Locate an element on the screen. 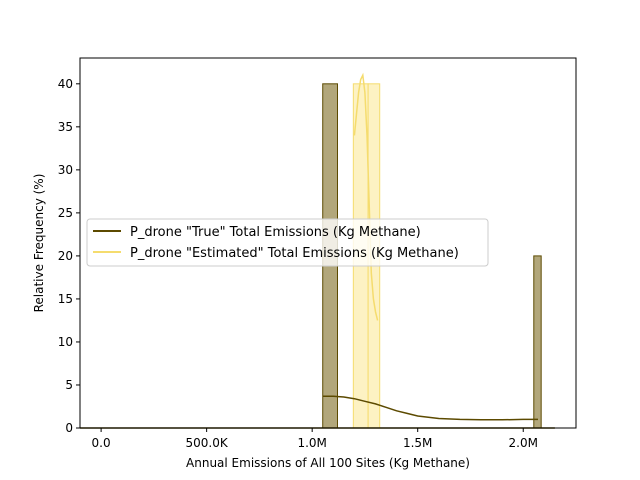  y-tick-label-2: 10 is located at coordinates (65, 342).